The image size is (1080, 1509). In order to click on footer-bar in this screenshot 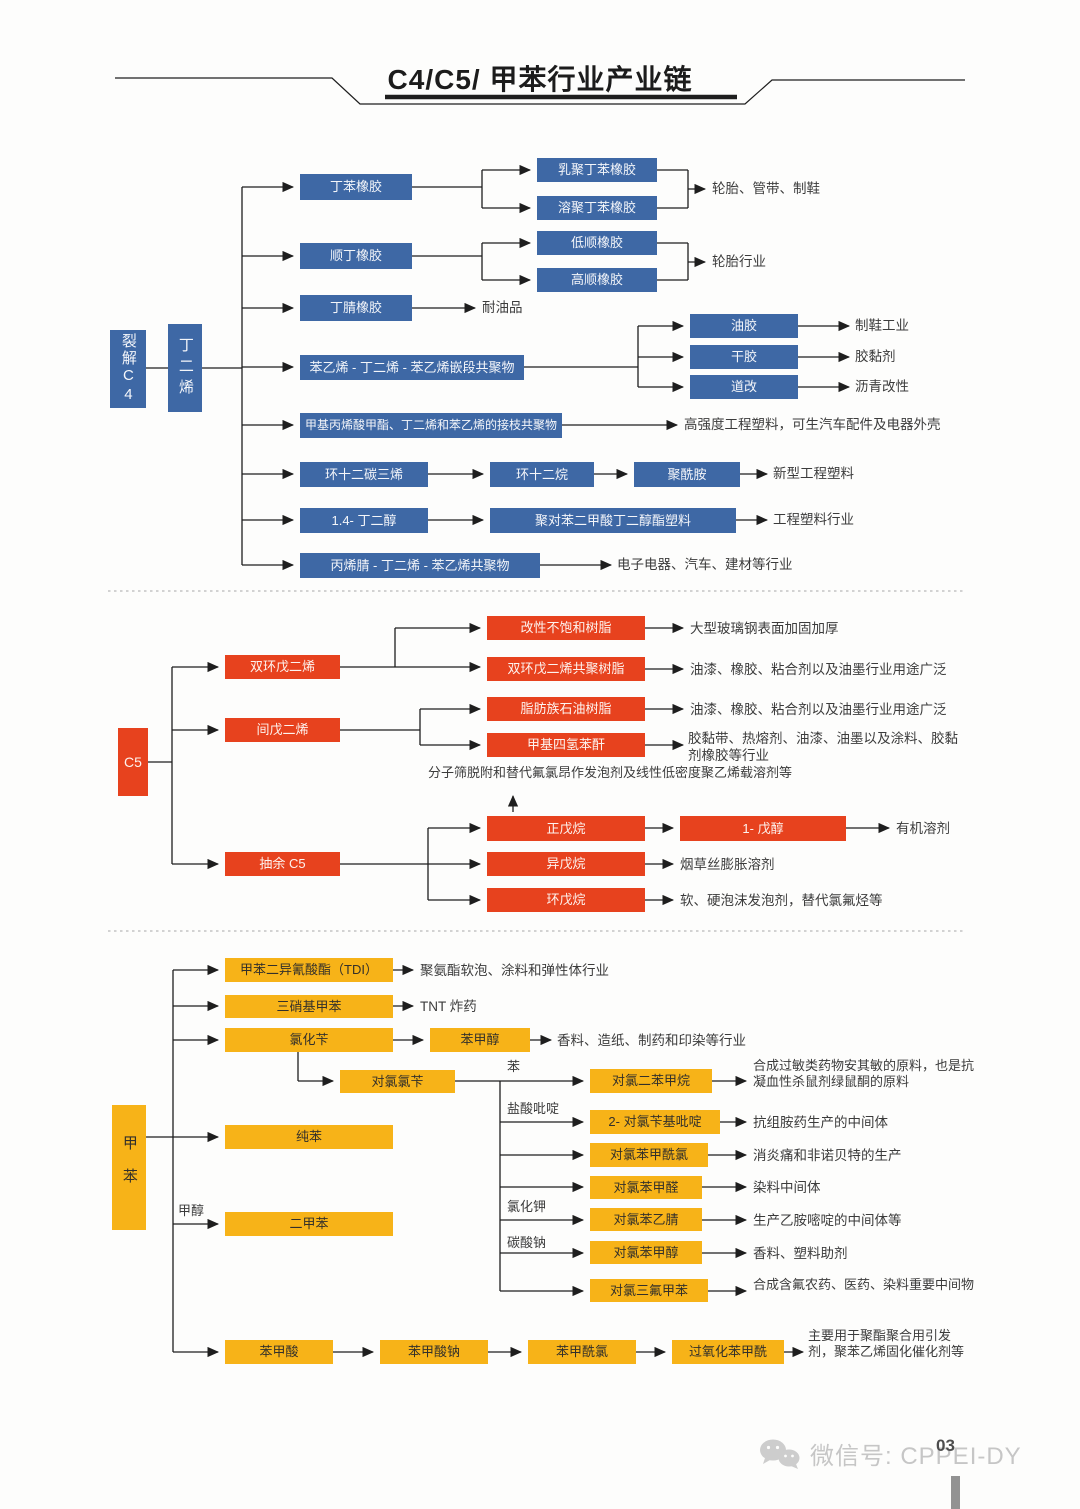, I will do `click(955, 1492)`.